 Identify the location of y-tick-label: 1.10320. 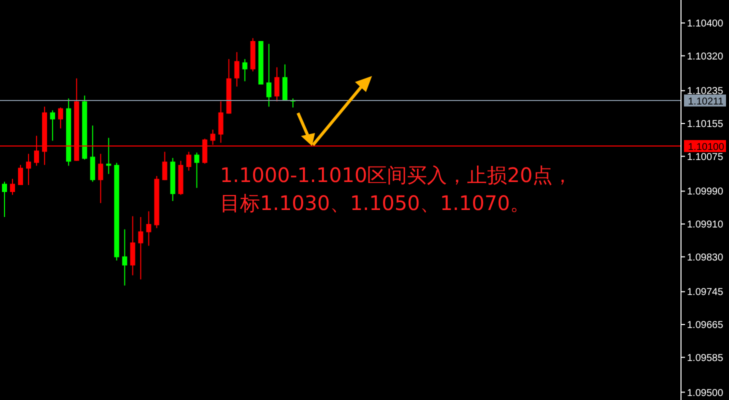
(705, 56).